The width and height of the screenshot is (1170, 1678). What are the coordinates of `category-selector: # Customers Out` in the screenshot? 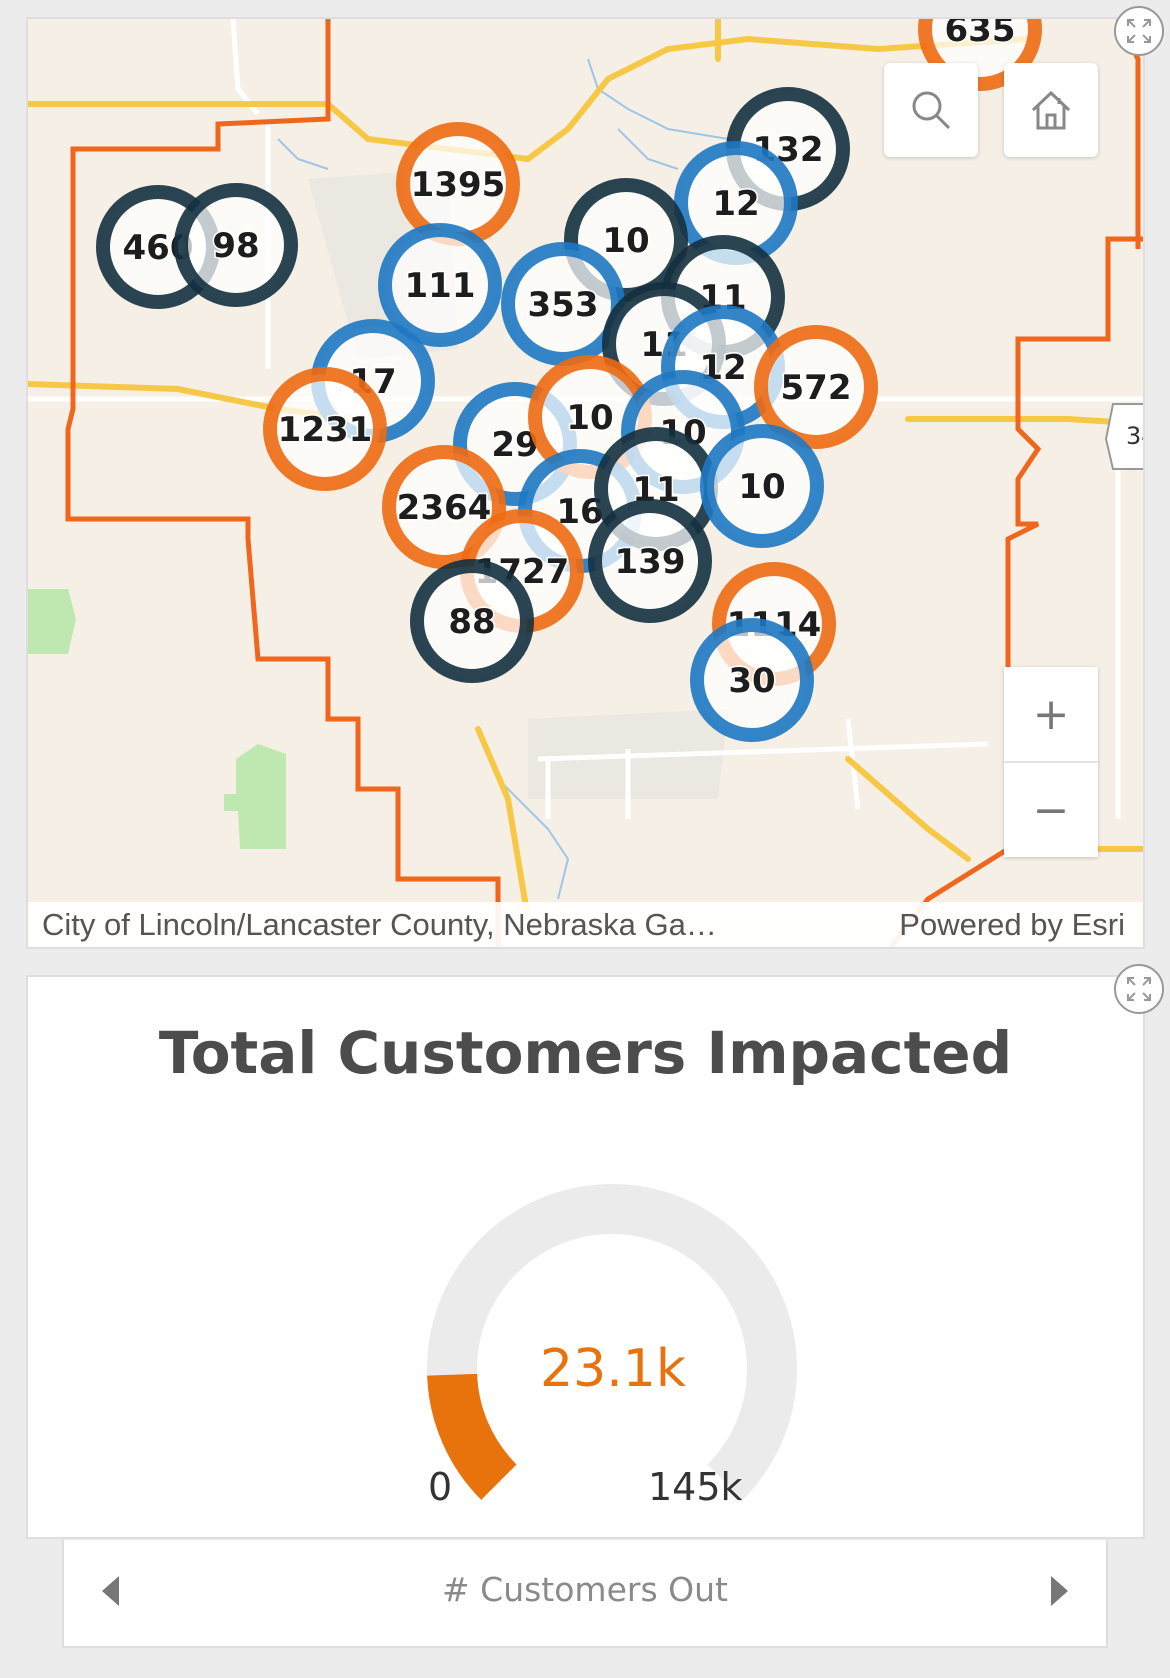 It's located at (585, 1594).